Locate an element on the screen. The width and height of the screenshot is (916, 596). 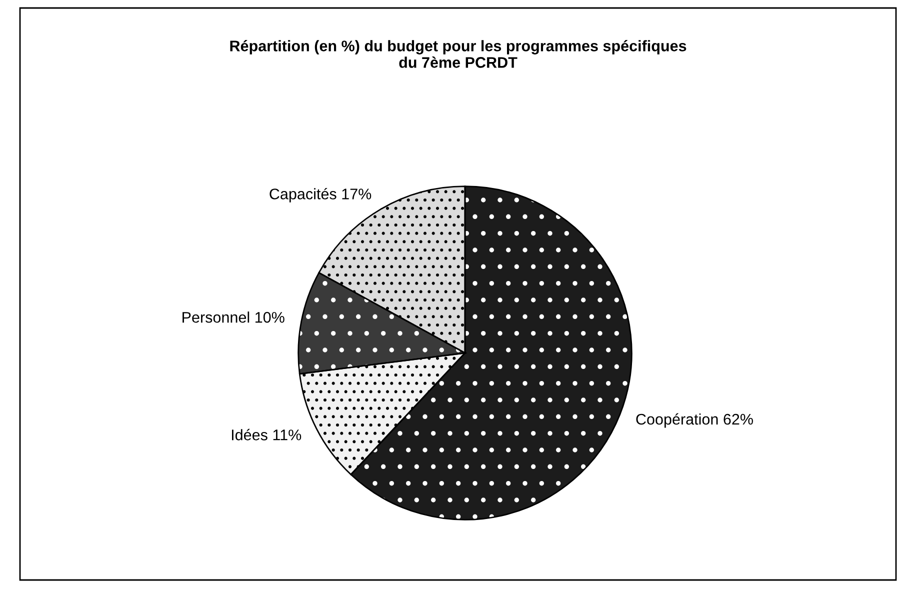
chart-title: Répartition (en %) du budget pour les programmes spécifiques du 7ème PCRDT is located at coordinates (458, 54).